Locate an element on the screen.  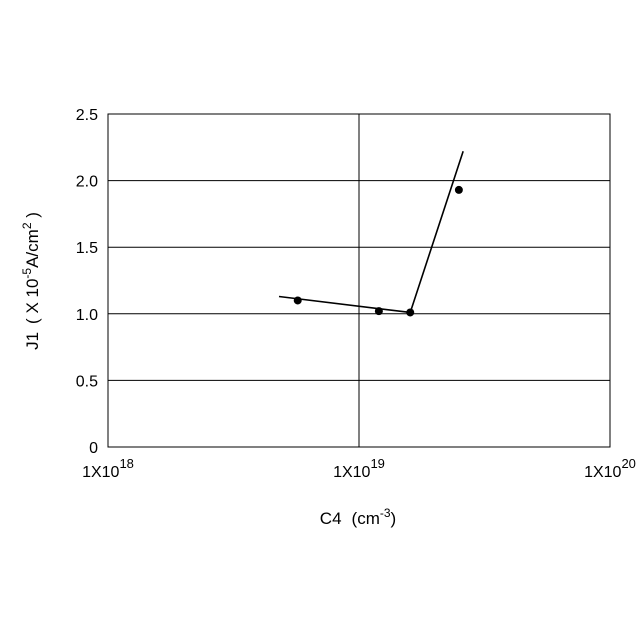
y-tick-label: 1.5 is located at coordinates (87, 248).